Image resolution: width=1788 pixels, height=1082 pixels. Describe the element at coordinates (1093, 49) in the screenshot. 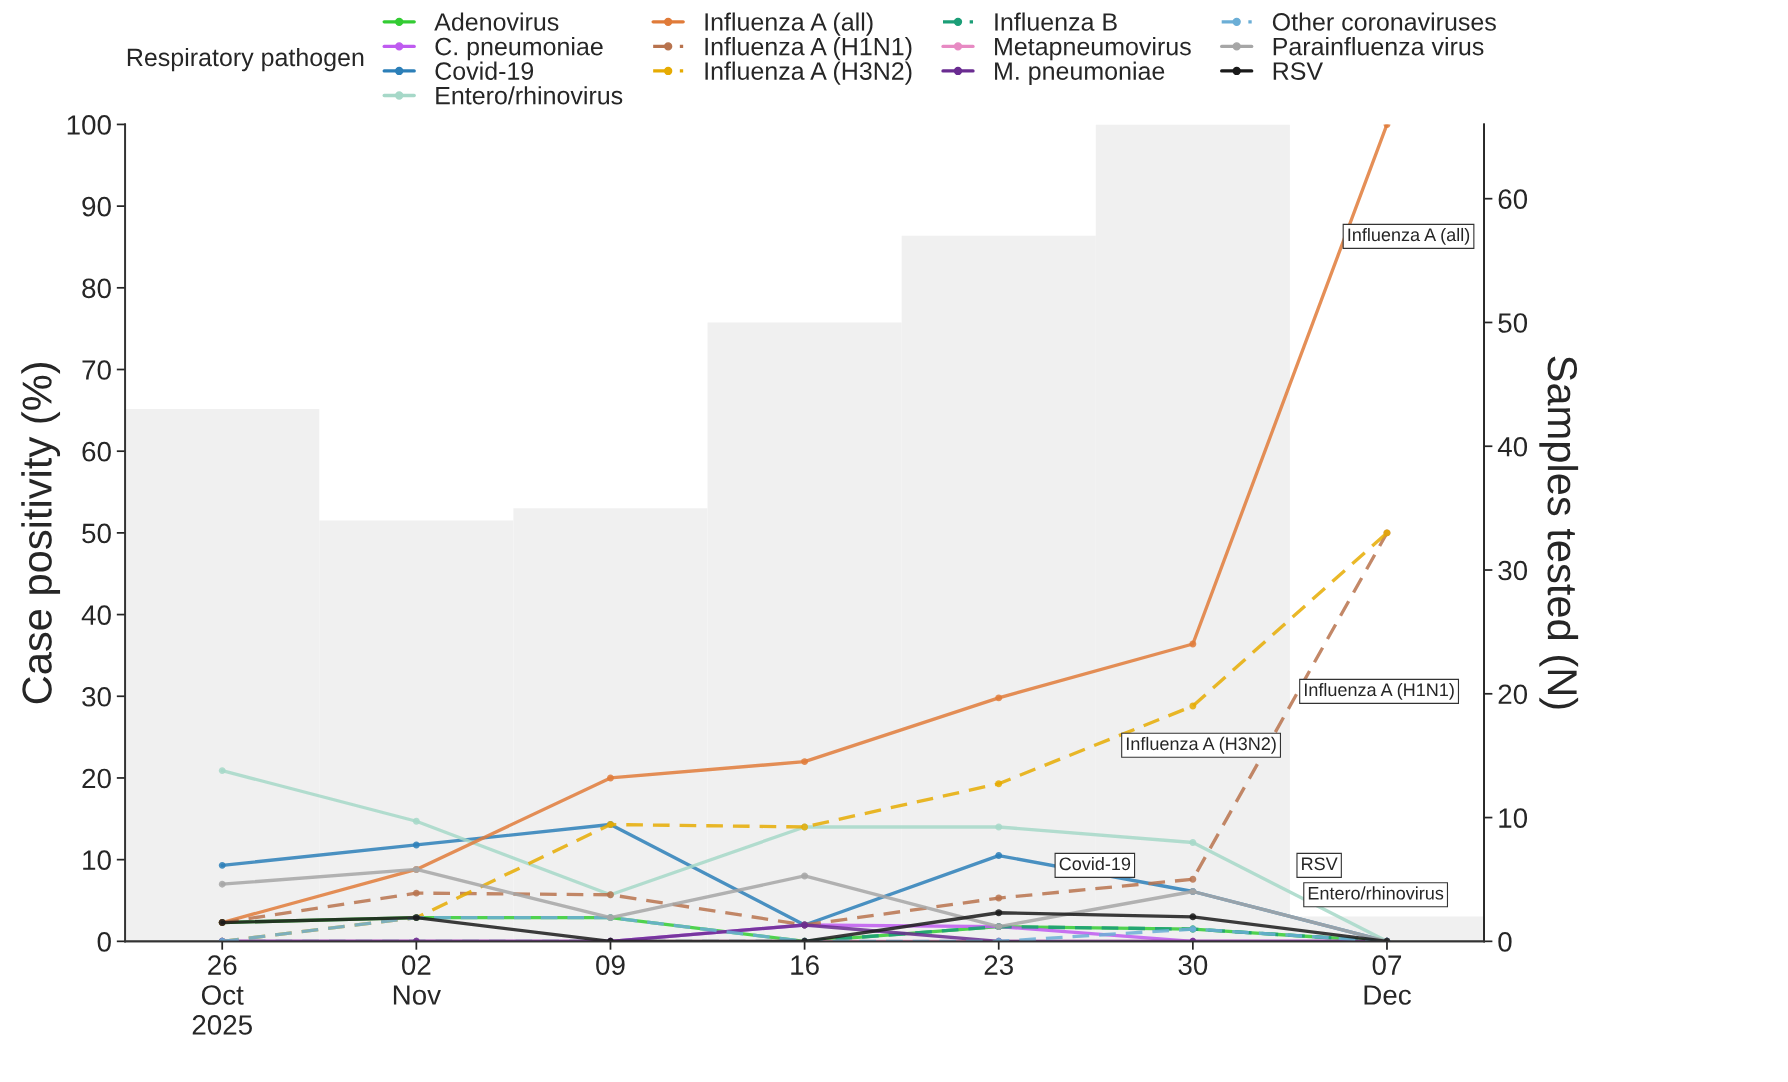

I see `legend-label: Metapneumovirus` at that location.